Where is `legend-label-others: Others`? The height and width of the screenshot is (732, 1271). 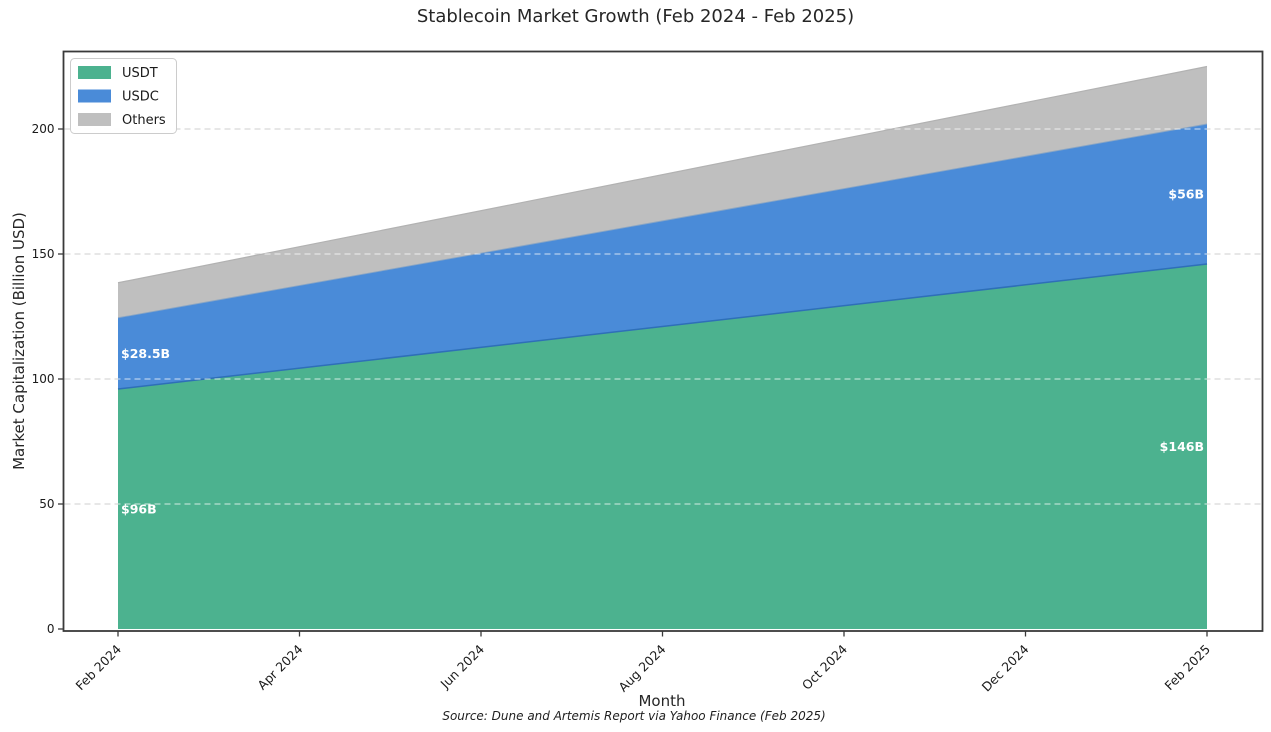
legend-label-others: Others is located at coordinates (144, 120).